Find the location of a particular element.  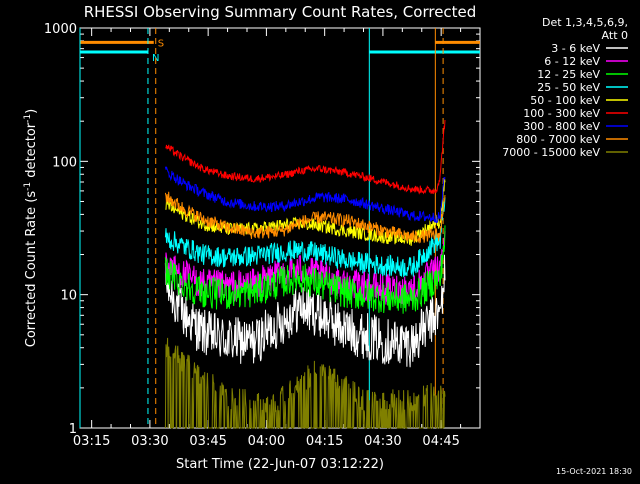

legend-header-line1: Det 1,3,4,5,6,9, is located at coordinates (585, 22).